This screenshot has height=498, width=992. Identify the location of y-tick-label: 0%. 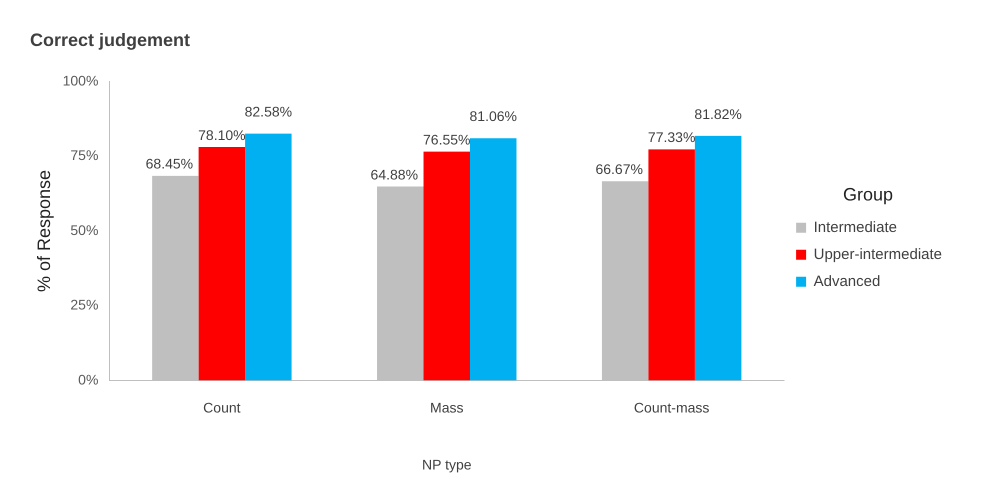
(88, 379).